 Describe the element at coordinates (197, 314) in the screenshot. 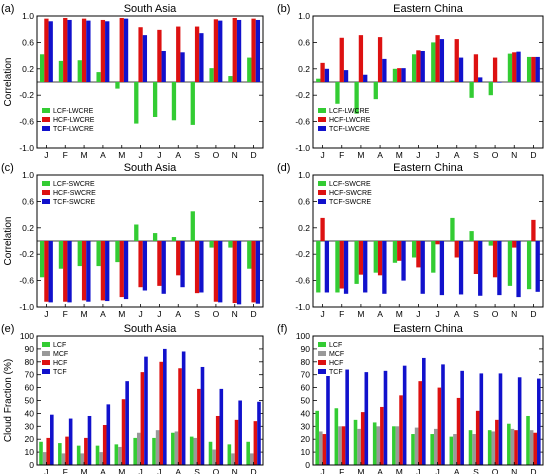

I see `x-tick-label: S` at that location.